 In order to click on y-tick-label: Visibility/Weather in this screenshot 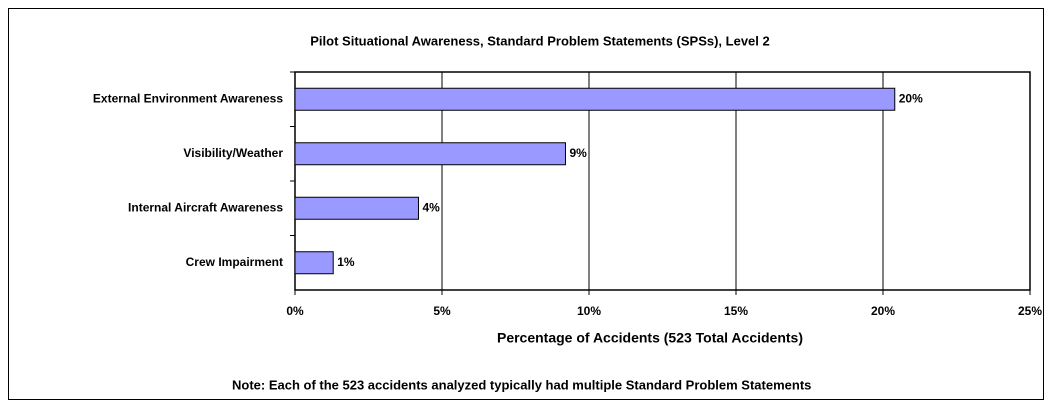, I will do `click(233, 153)`.